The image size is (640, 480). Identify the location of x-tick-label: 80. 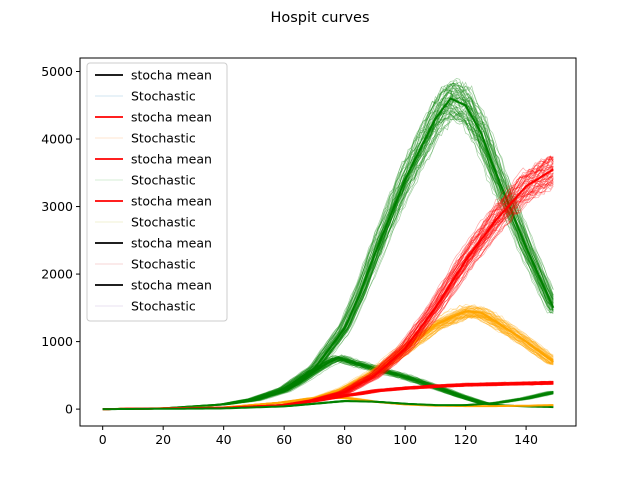
(345, 439).